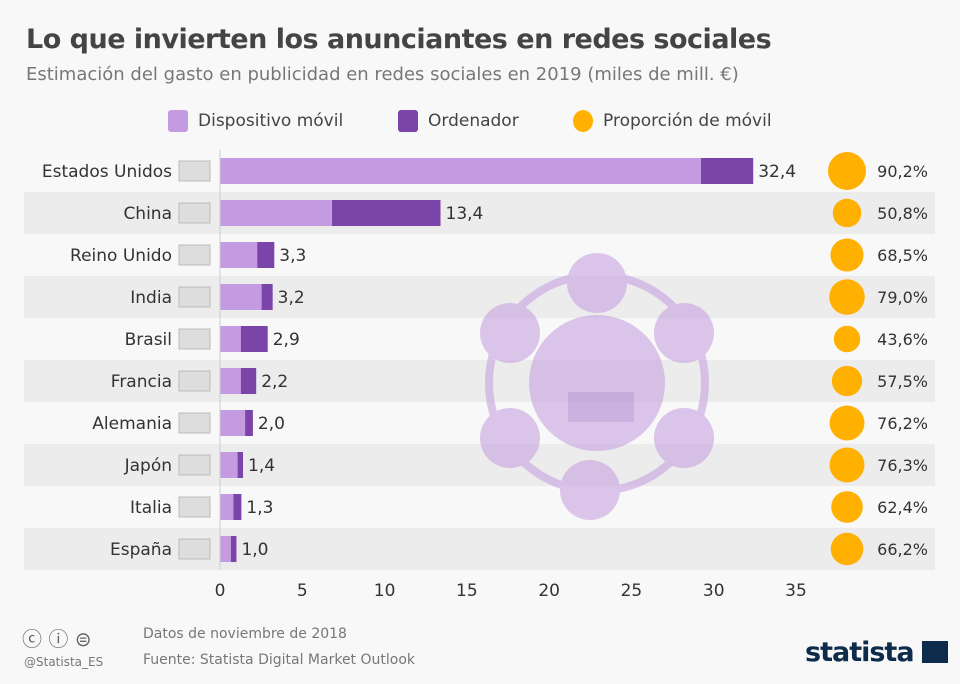 This screenshot has height=684, width=960. I want to click on twitter-handle: @Statista_ES, so click(64, 662).